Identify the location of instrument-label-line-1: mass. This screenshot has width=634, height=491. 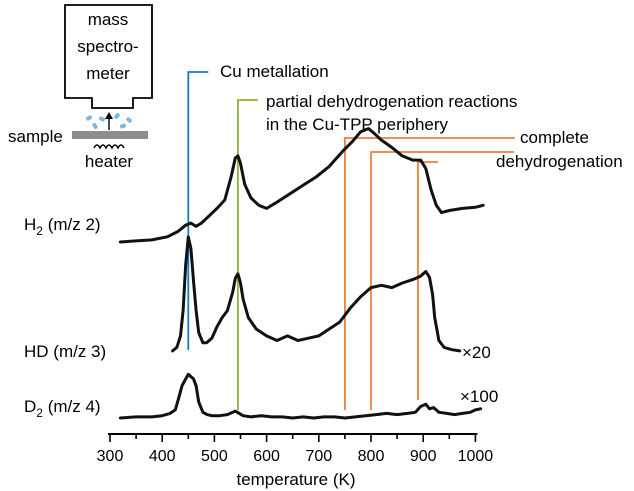
(108, 19).